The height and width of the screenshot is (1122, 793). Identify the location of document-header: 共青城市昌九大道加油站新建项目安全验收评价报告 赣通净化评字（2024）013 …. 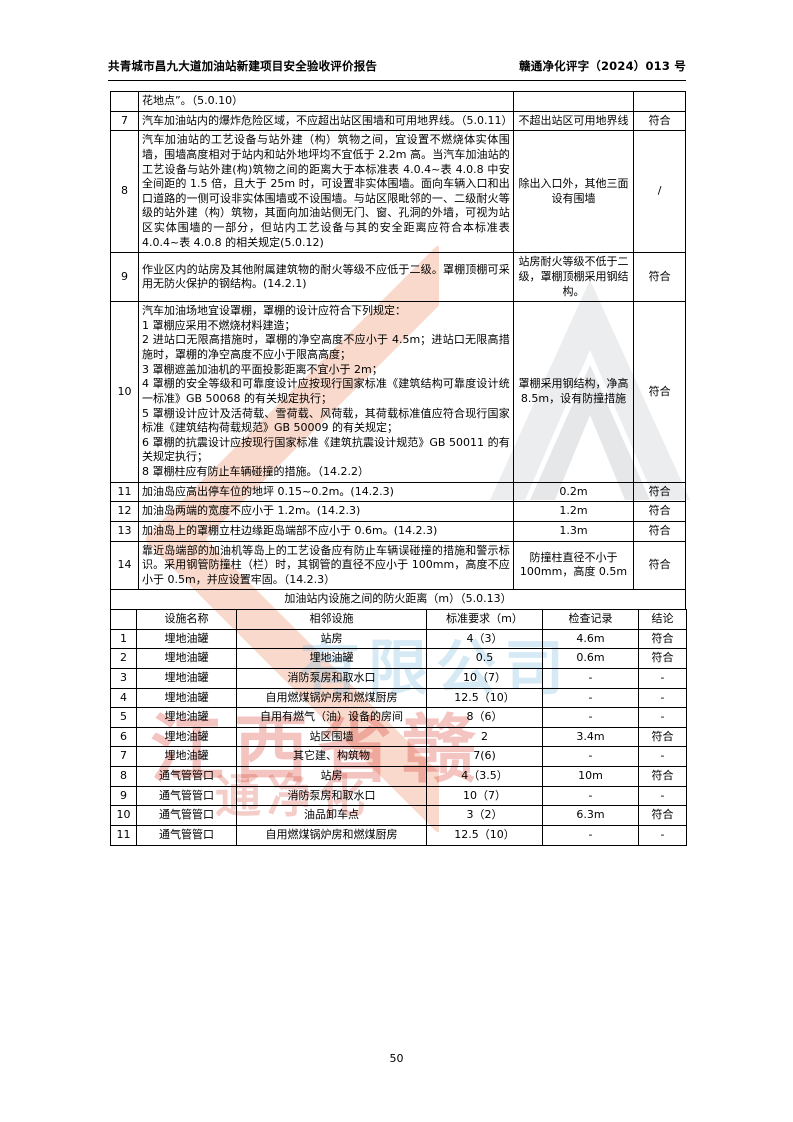
(397, 66).